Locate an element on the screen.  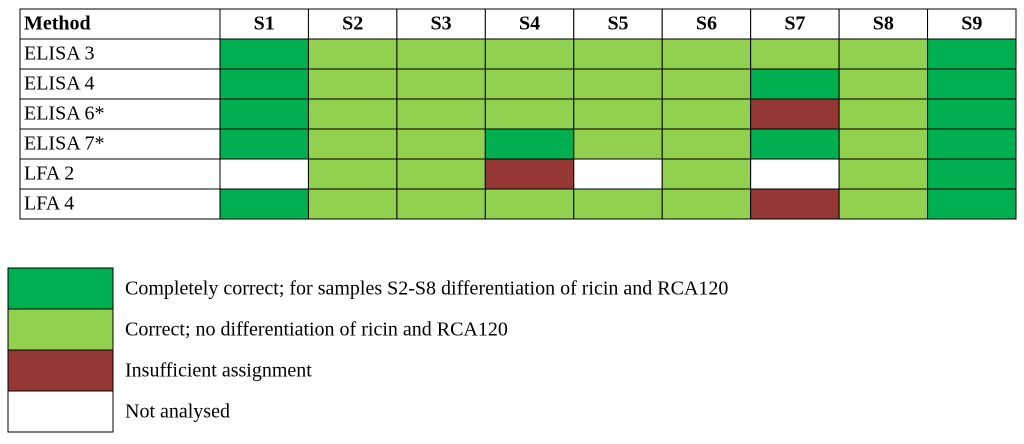
header-text: S1 is located at coordinates (264, 24).